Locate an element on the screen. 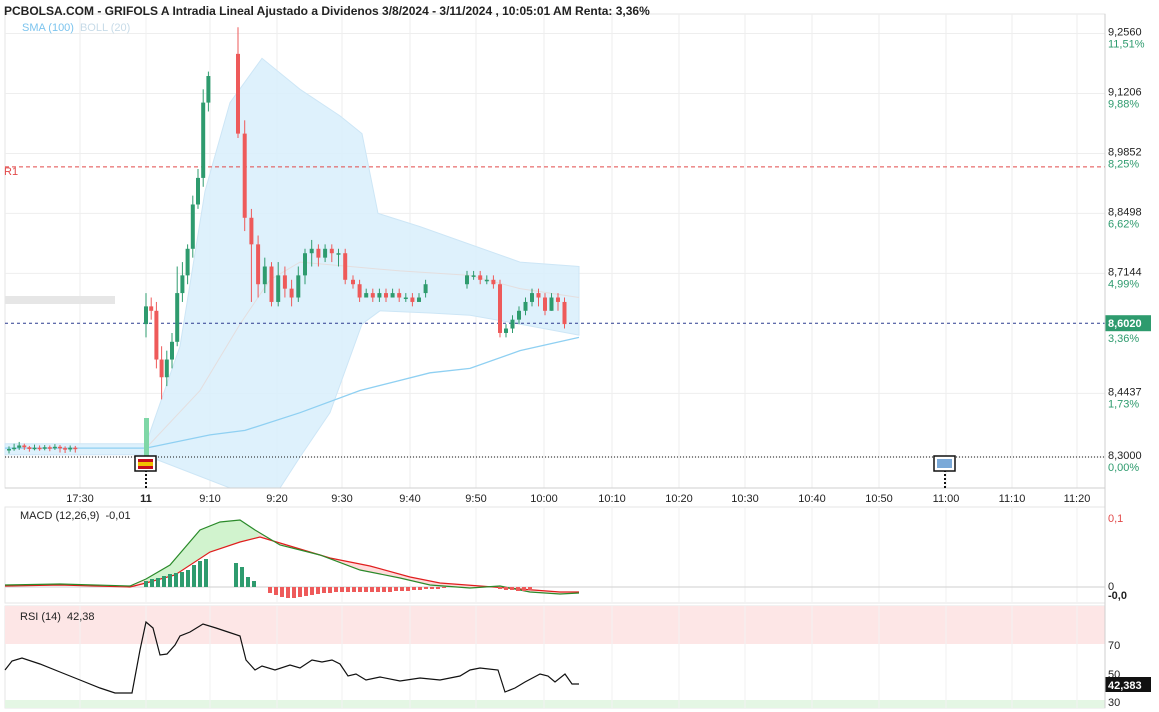 This screenshot has width=1159, height=712. price-tick-label: 8,3000 is located at coordinates (1125, 456).